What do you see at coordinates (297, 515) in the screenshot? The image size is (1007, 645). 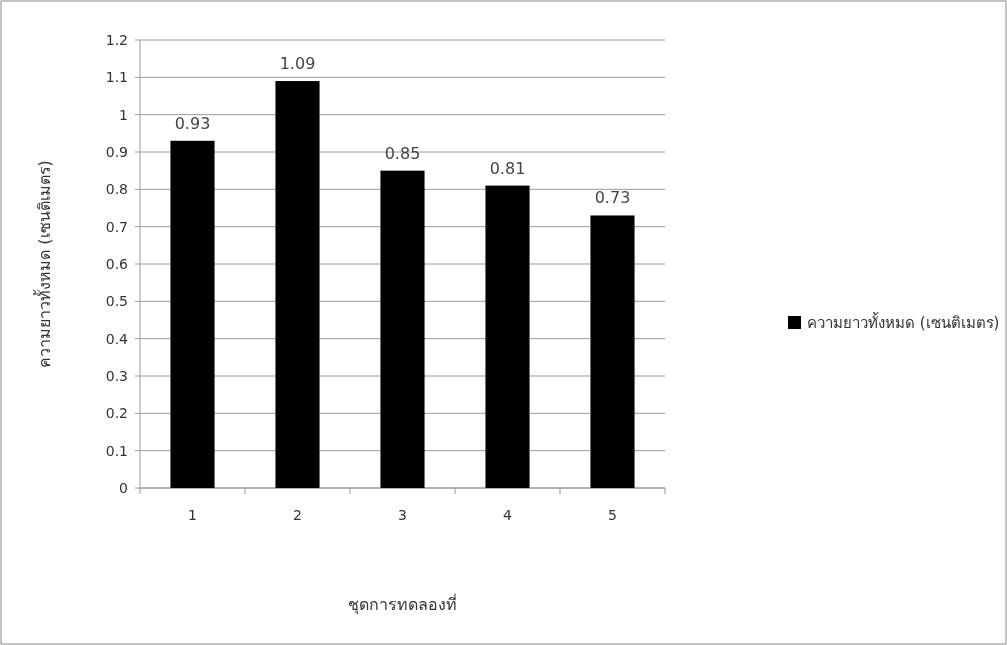 I see `x-tick-label: 2` at bounding box center [297, 515].